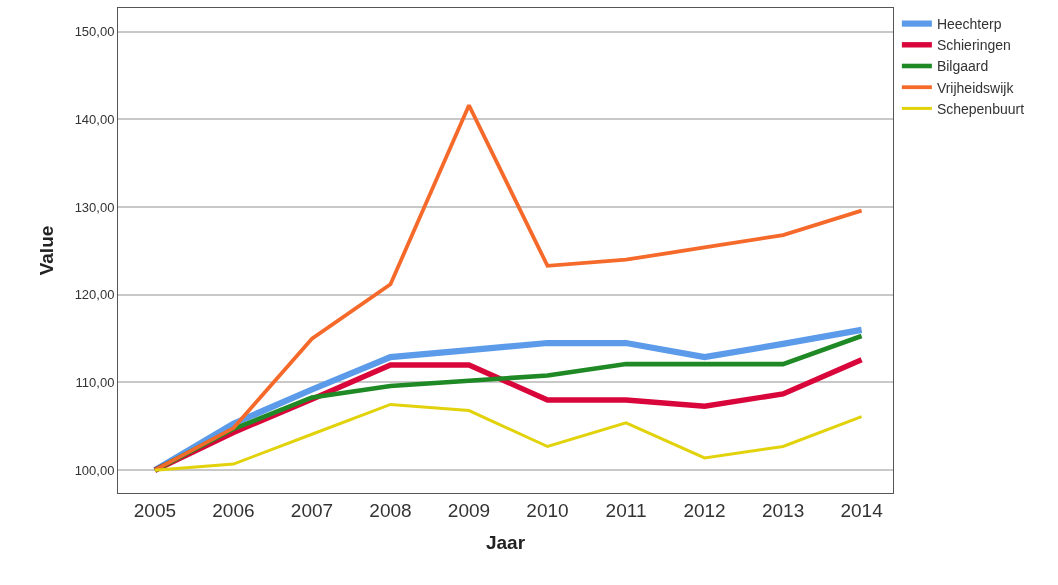 The image size is (1058, 585). I want to click on y-tick-label: 100,00, so click(94, 470).